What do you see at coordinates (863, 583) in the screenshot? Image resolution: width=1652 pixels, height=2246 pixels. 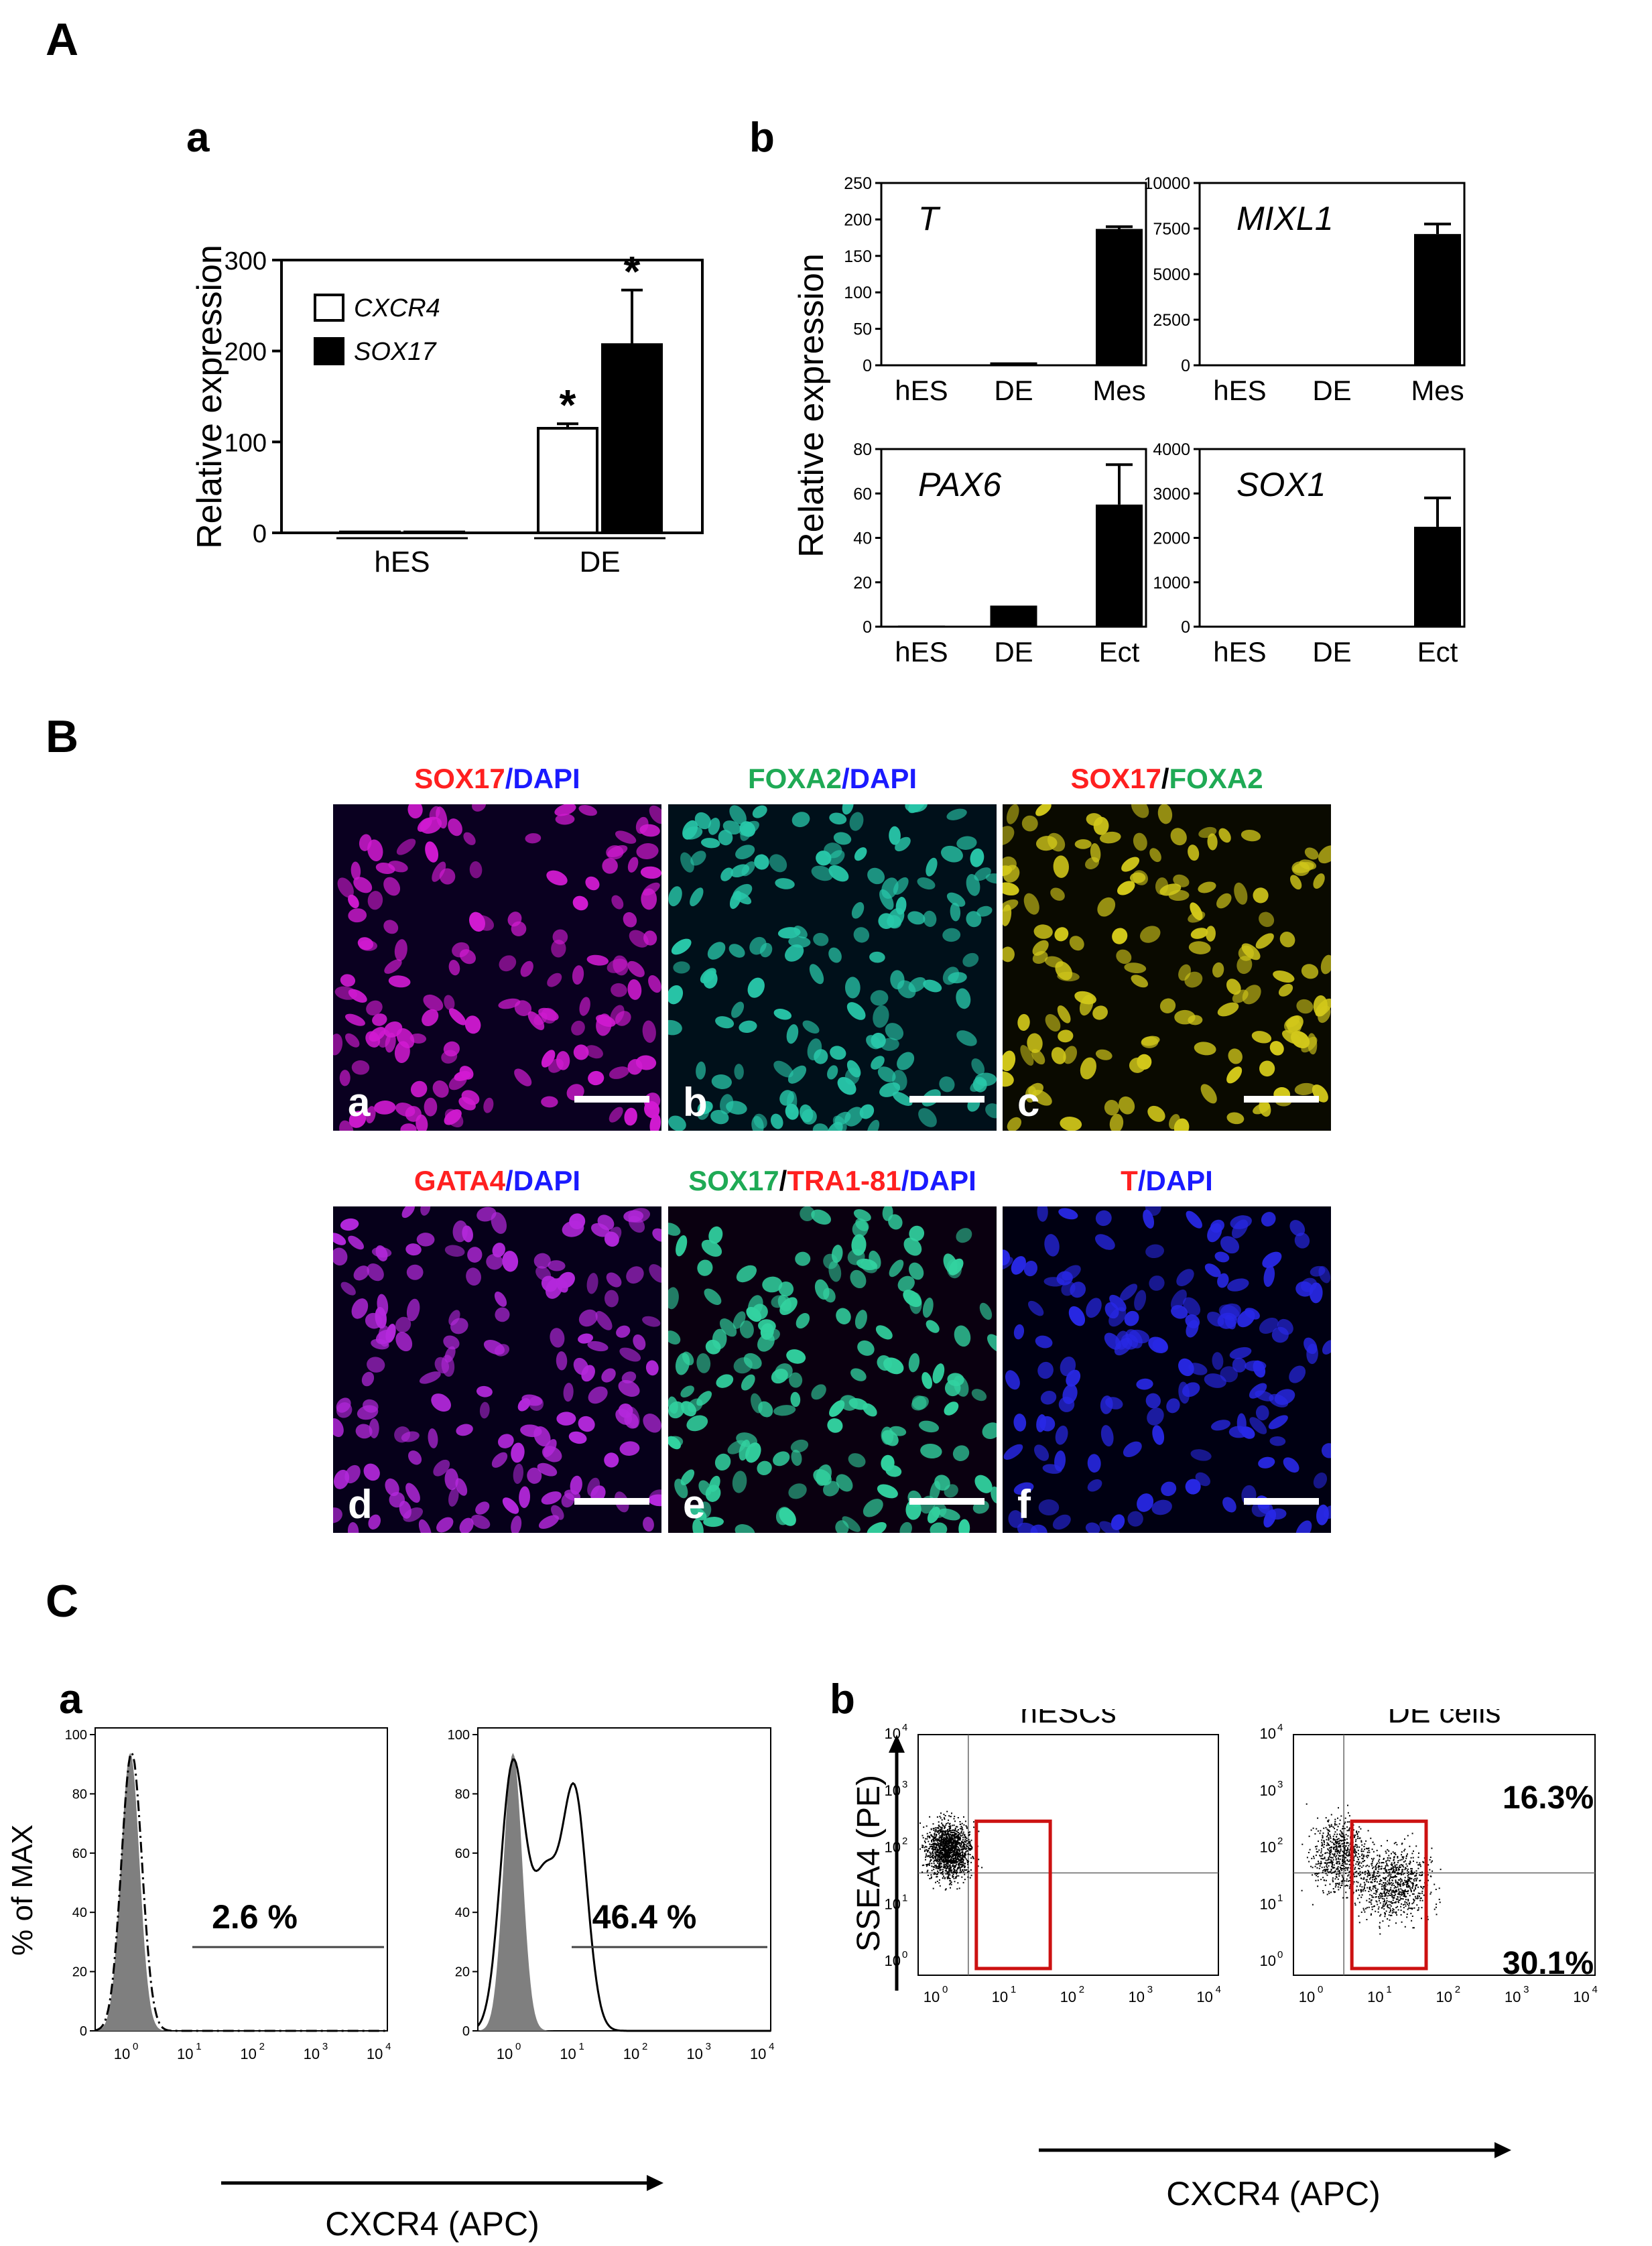 I see `y-tick-label: 20` at bounding box center [863, 583].